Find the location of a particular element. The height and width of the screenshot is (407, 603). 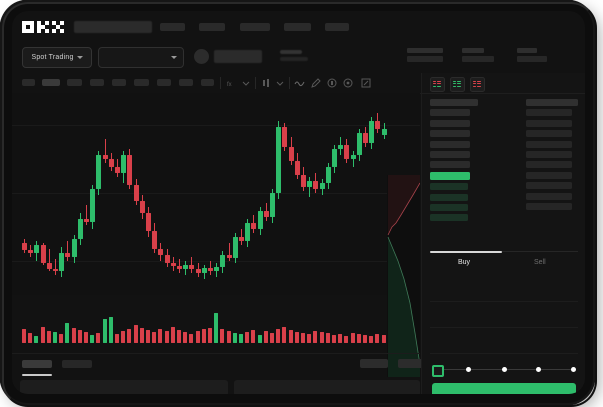

tab-buy: Buy is located at coordinates (464, 262).